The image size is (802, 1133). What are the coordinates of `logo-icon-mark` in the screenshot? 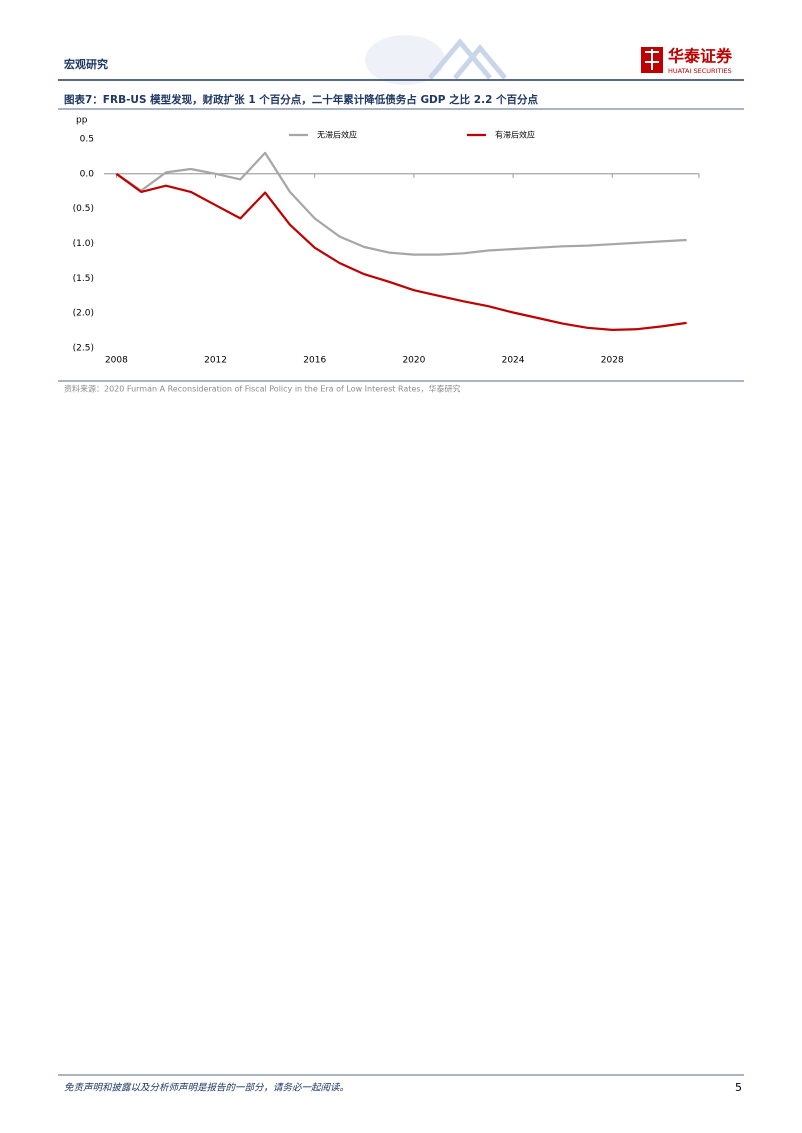 It's located at (652, 59).